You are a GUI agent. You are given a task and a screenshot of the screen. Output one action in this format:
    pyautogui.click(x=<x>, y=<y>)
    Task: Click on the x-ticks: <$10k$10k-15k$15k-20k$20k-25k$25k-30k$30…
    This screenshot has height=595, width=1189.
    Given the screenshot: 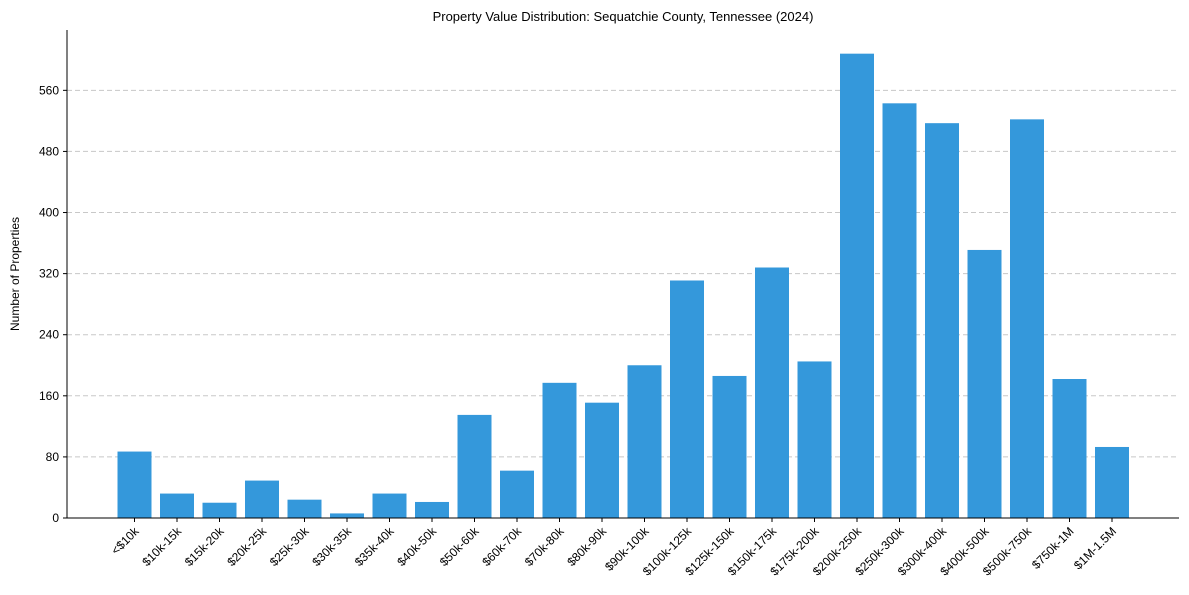 What is the action you would take?
    pyautogui.click(x=613, y=548)
    